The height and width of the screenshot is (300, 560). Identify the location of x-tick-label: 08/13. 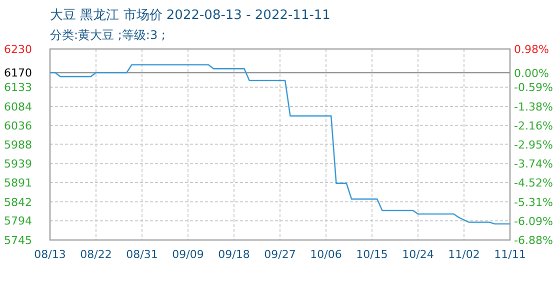
(50, 254).